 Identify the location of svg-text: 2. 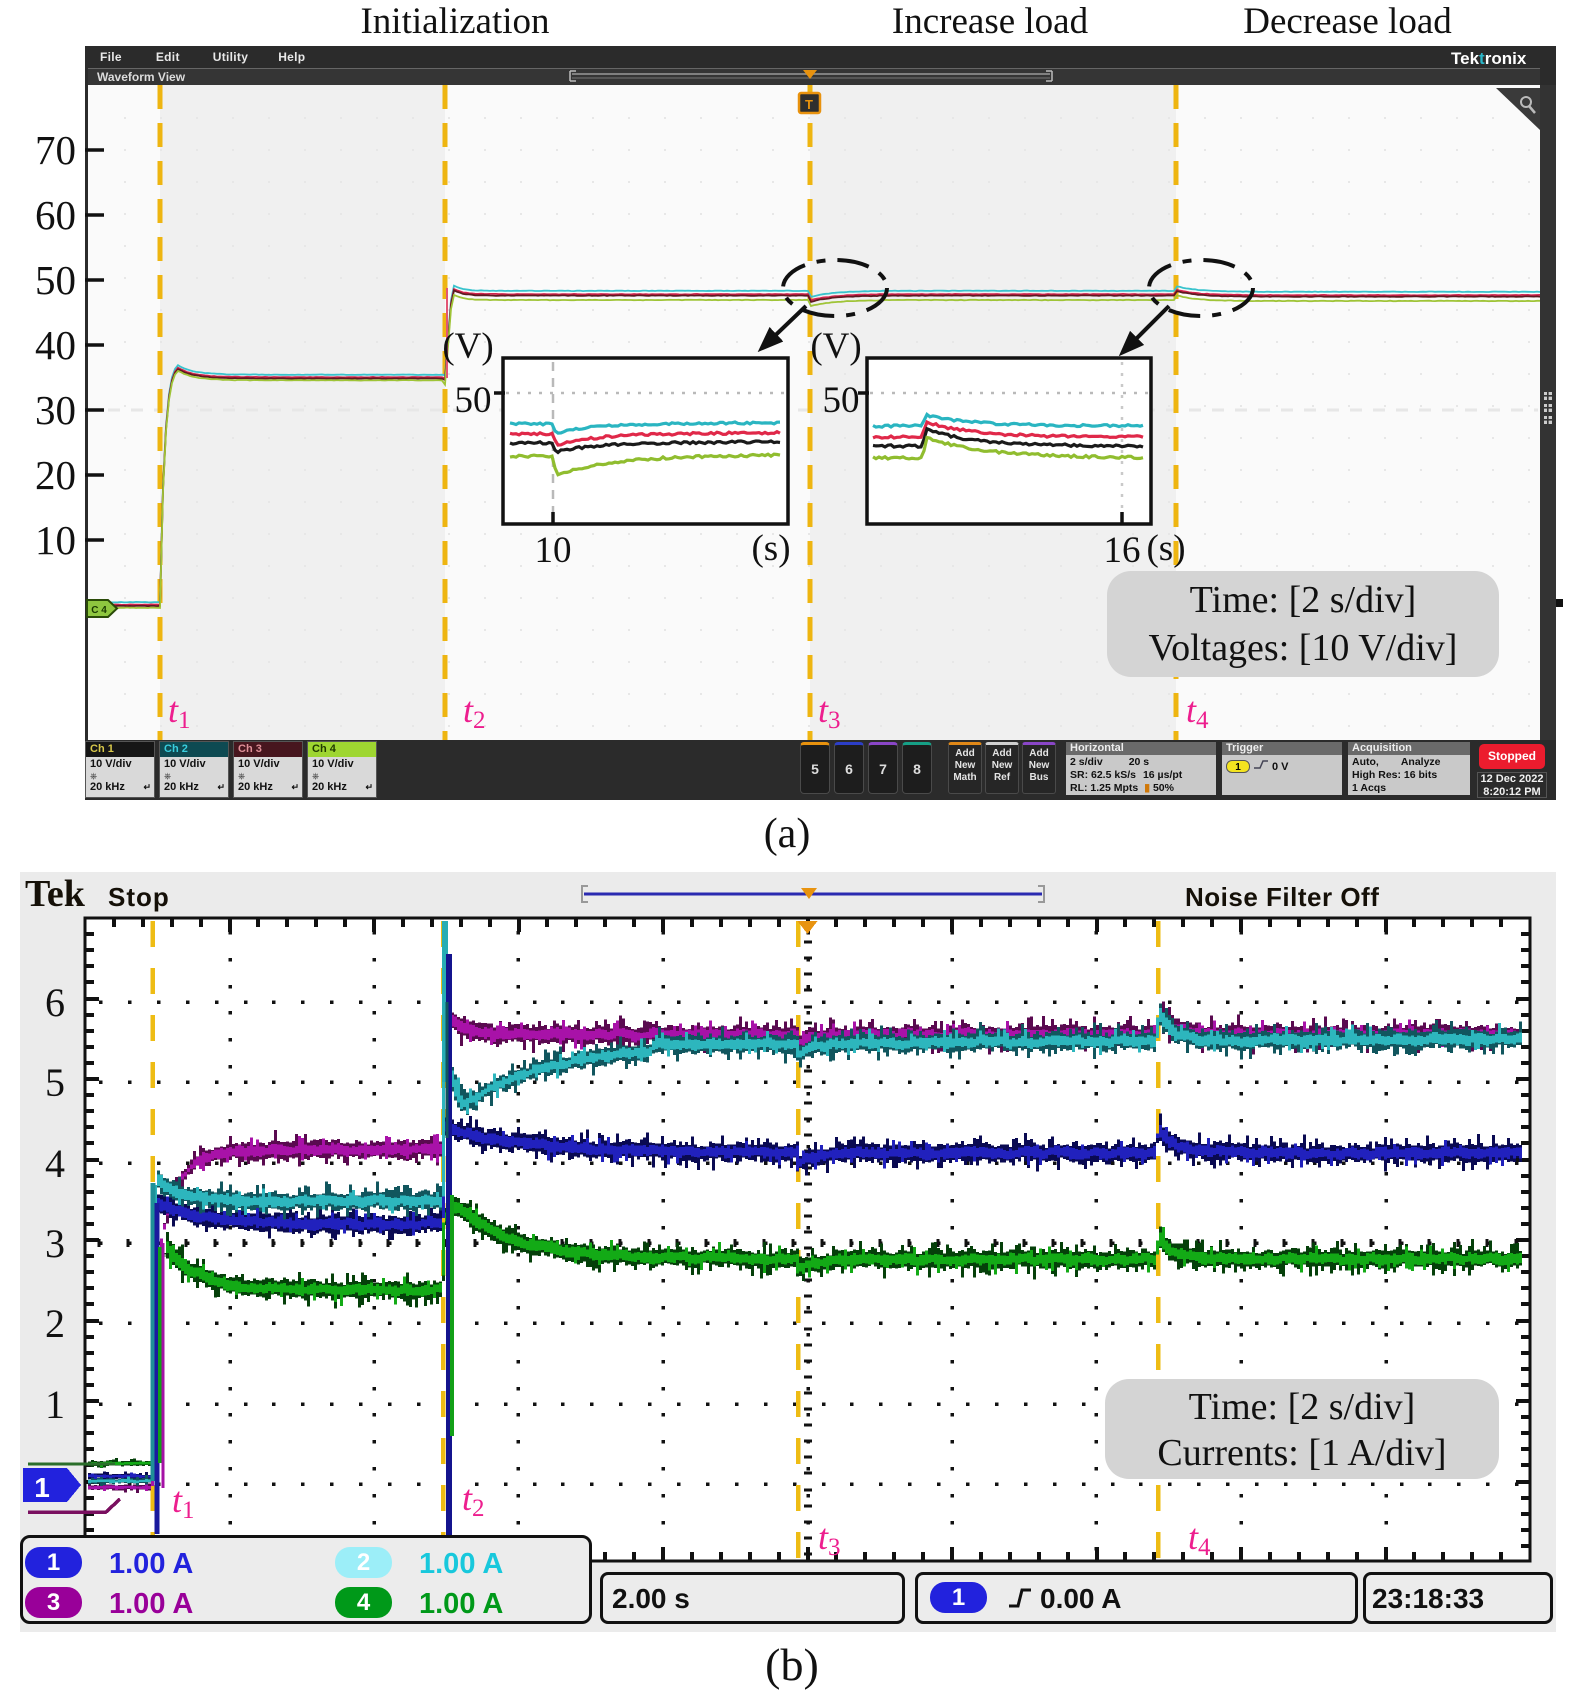
(55, 1323).